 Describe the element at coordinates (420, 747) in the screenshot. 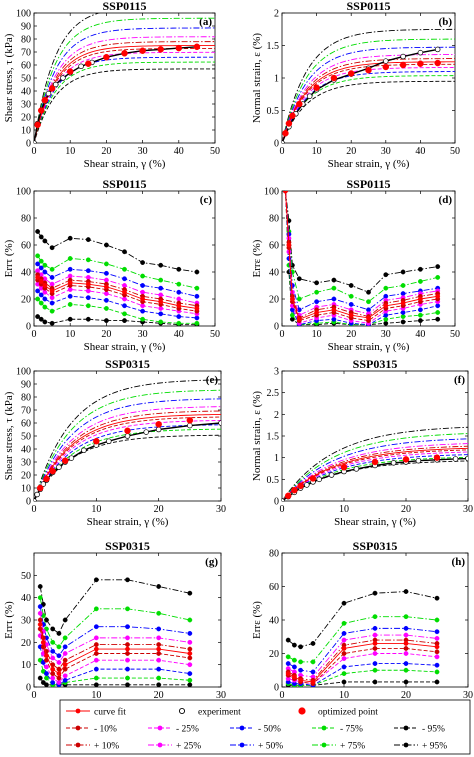

I see `legend-item: + 95%` at that location.